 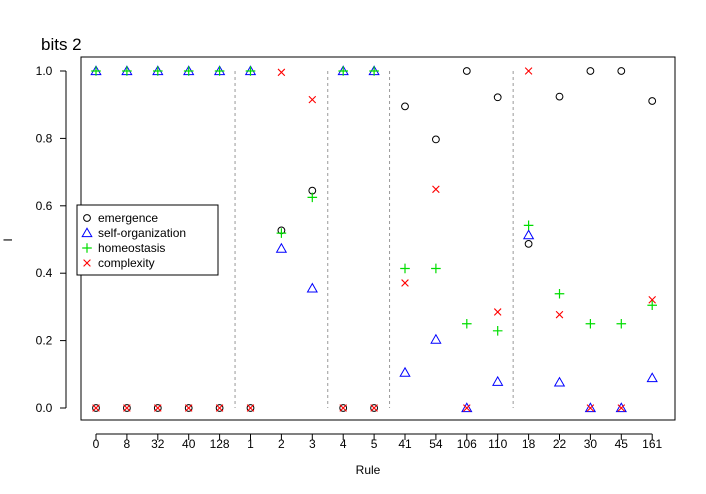 I want to click on y-tick-label: 0.6, so click(x=44, y=206).